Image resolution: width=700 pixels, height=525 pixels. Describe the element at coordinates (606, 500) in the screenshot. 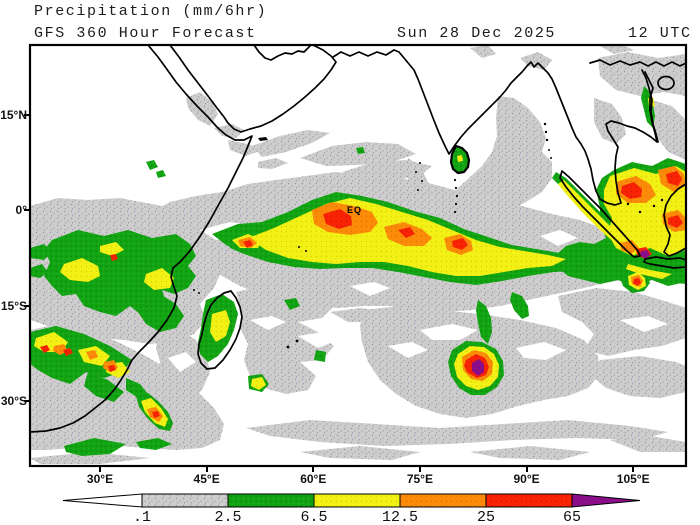

I see `legend-overflow-arrow` at that location.